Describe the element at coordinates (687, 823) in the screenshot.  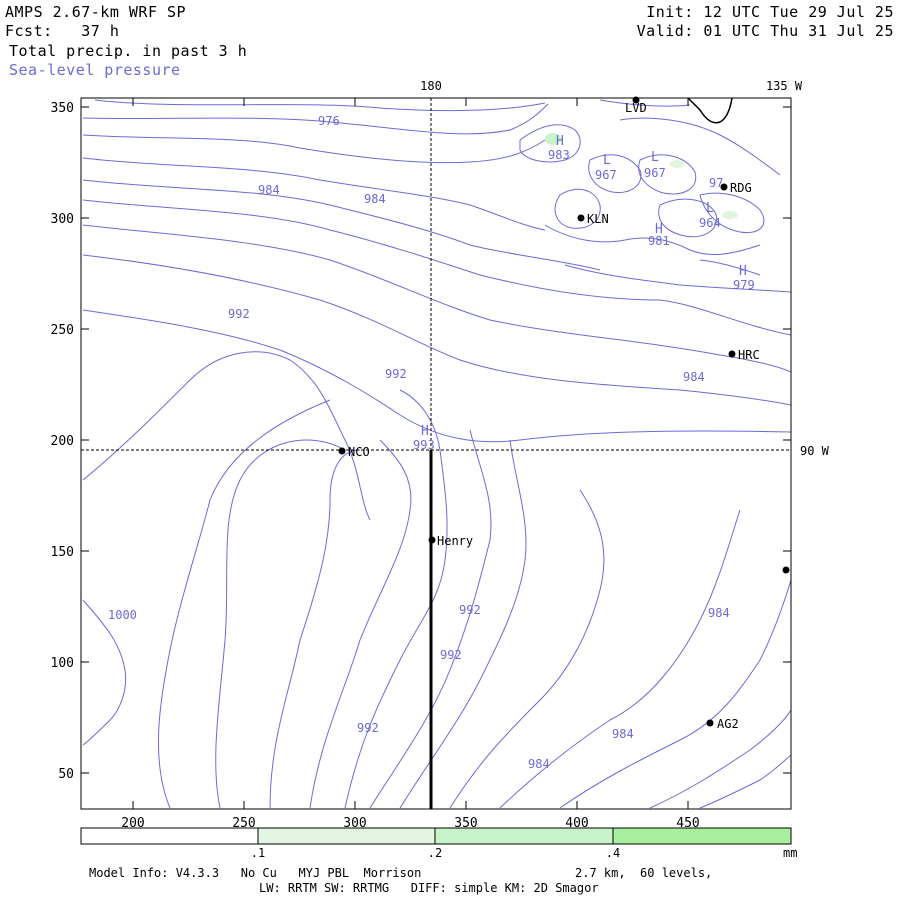
I see `x-tick-label: 450` at that location.